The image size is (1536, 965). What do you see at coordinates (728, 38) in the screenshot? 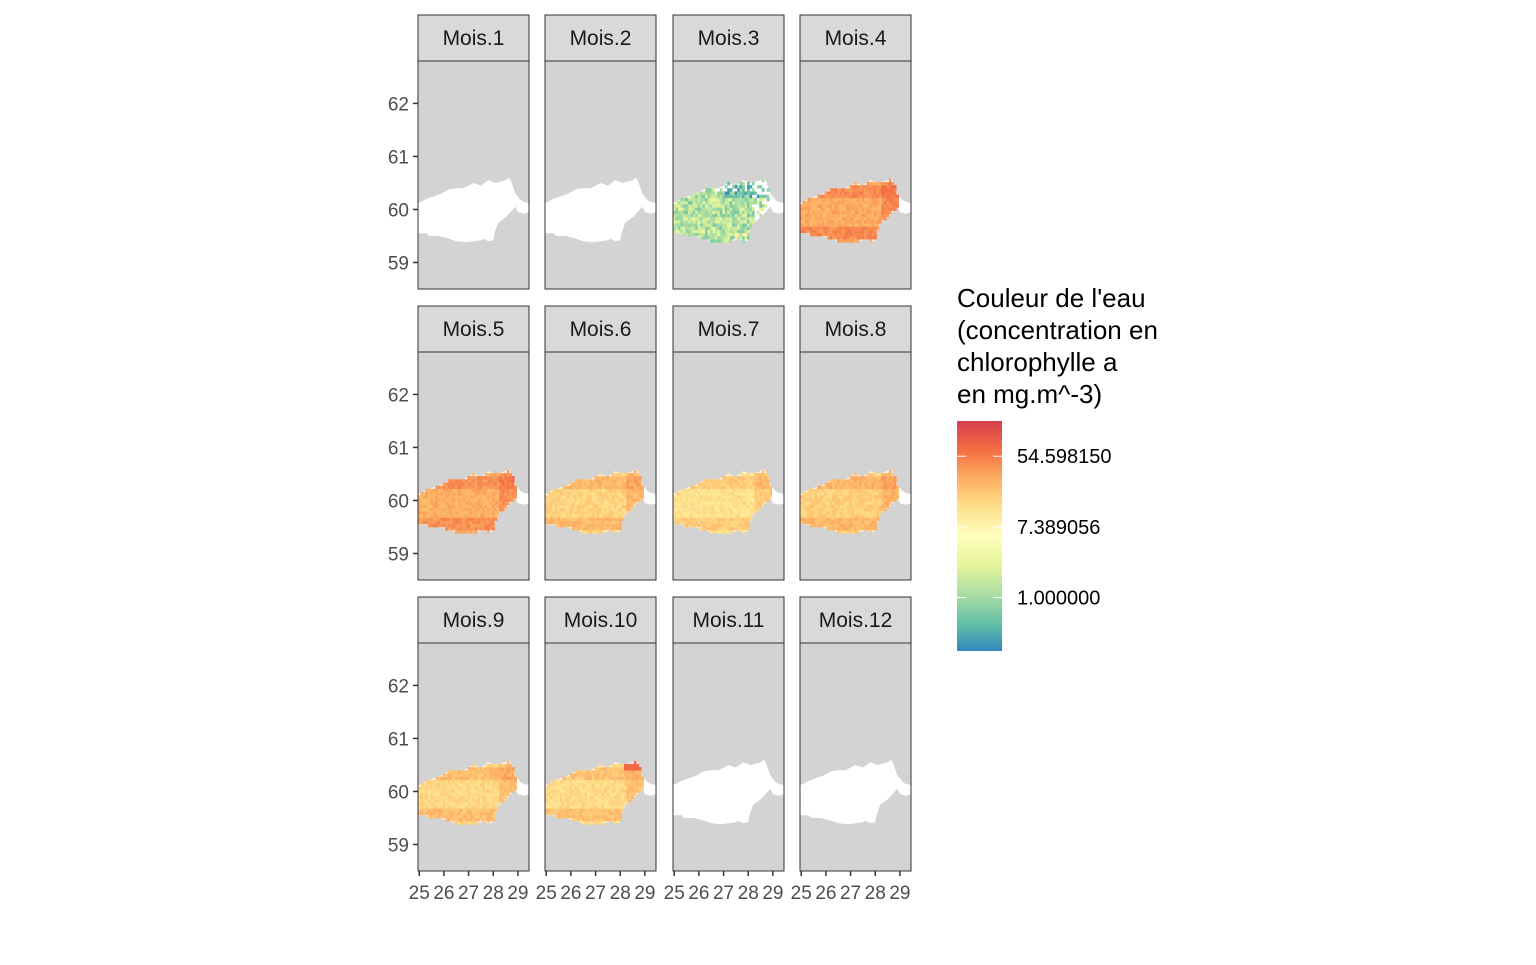
I see `facet-strip` at bounding box center [728, 38].